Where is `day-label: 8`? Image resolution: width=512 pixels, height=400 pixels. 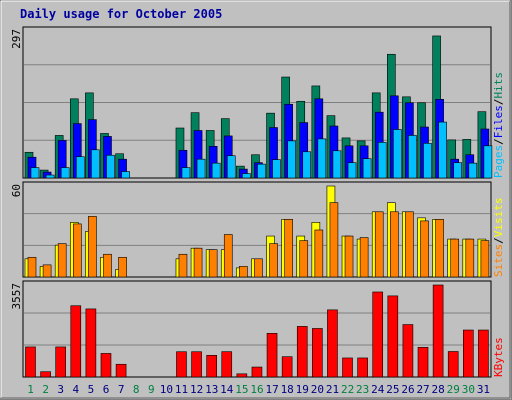 day-label: 8 is located at coordinates (136, 389).